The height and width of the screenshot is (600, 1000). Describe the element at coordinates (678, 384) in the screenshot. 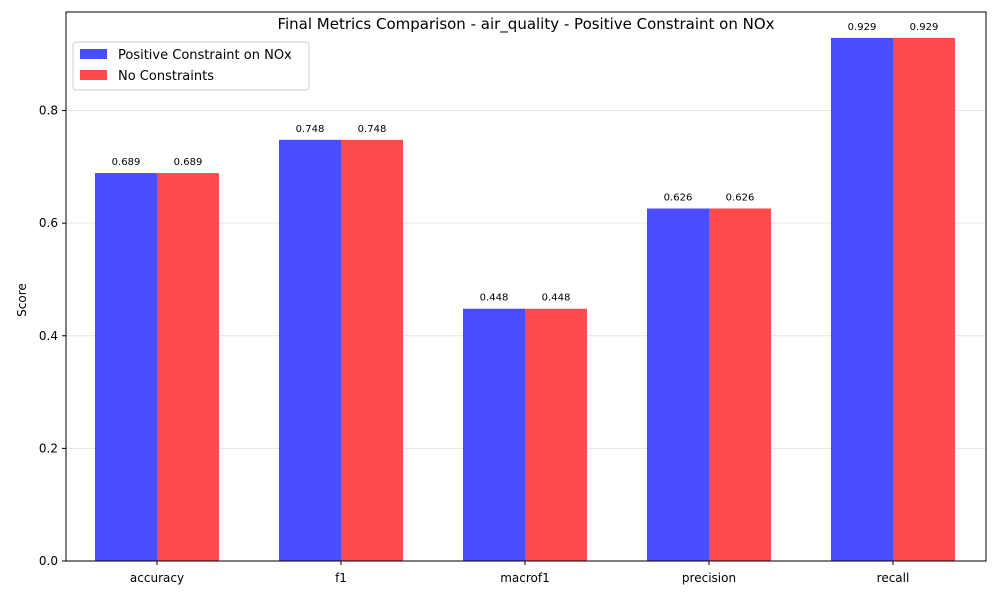

I see `bar-positive-constraint-precision` at that location.